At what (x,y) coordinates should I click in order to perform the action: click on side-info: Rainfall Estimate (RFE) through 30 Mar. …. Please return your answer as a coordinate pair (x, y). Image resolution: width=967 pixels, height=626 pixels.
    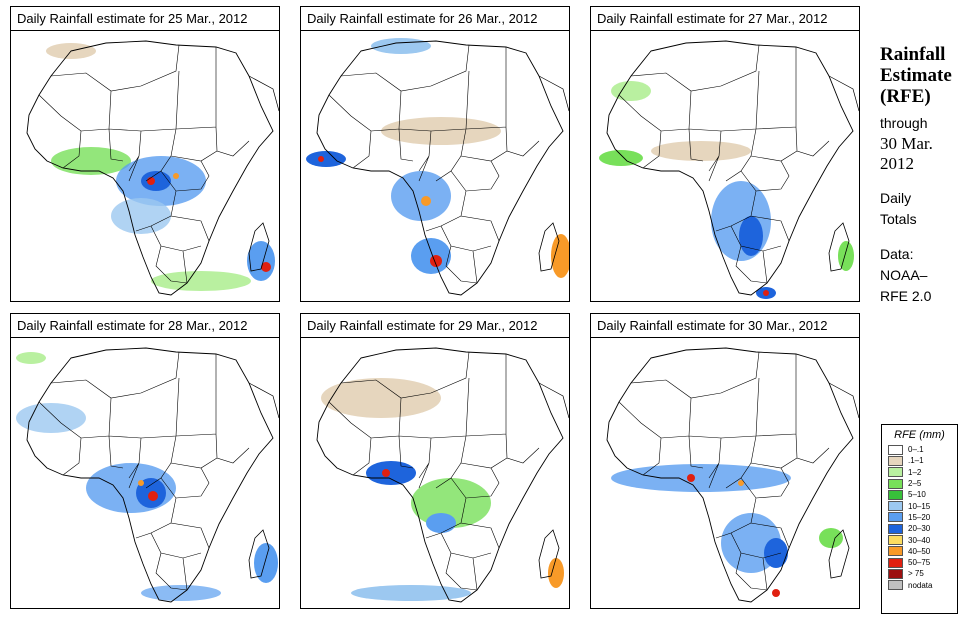
    Looking at the image, I should click on (922, 175).